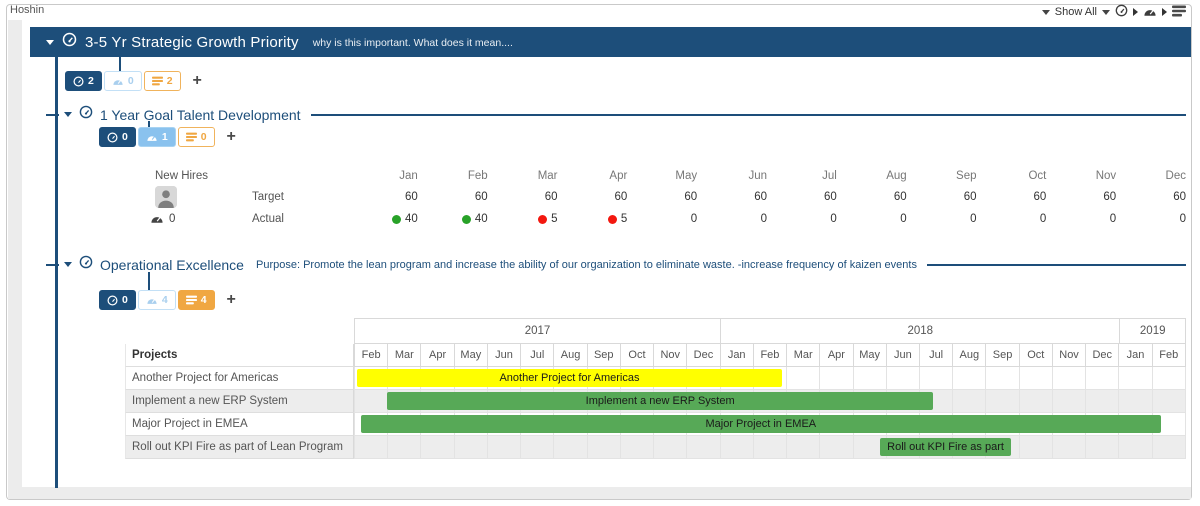 Image resolution: width=1200 pixels, height=506 pixels. Describe the element at coordinates (603, 355) in the screenshot. I see `gantt-month-header: Sep` at that location.